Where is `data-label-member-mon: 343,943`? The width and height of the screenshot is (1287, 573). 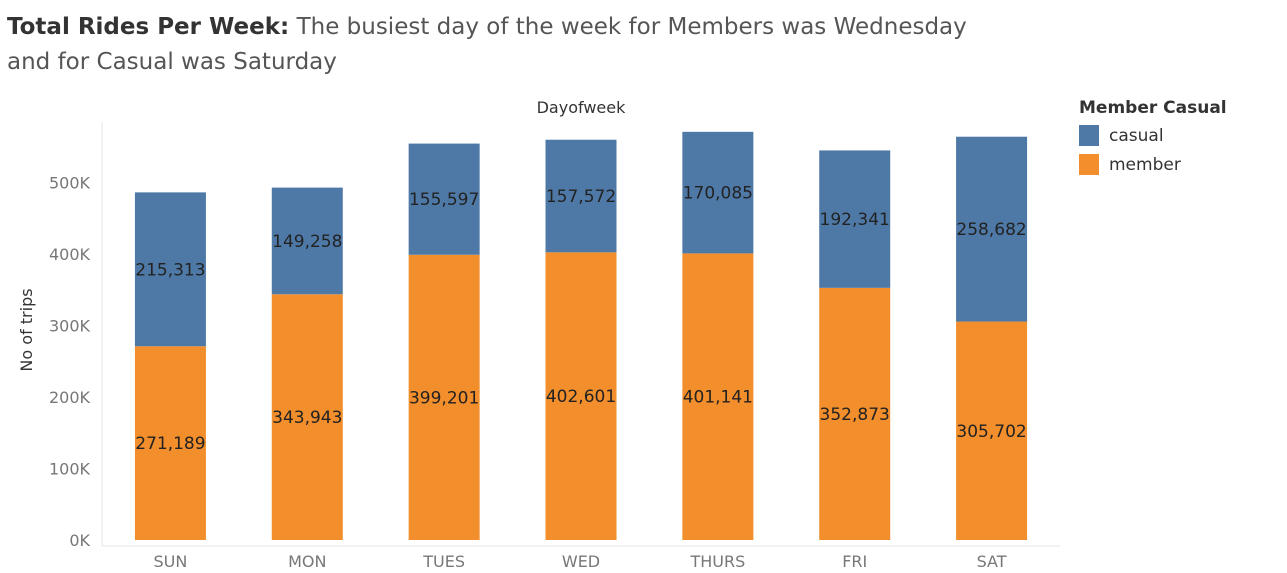
data-label-member-mon: 343,943 is located at coordinates (307, 418).